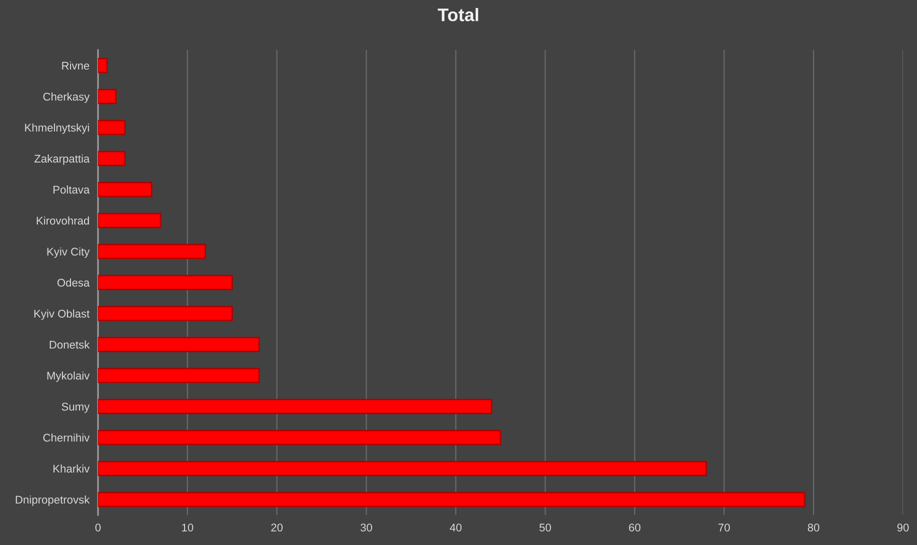  What do you see at coordinates (76, 65) in the screenshot?
I see `y-tick-label: Rivne` at bounding box center [76, 65].